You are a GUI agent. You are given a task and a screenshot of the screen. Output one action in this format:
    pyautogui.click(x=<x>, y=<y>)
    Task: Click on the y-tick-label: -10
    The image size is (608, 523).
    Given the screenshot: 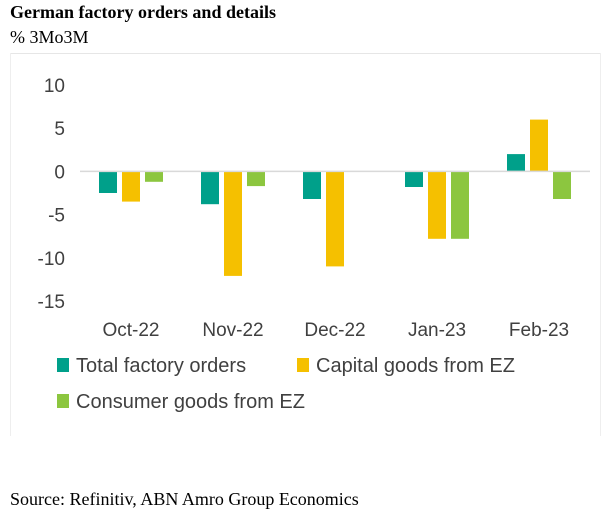 What is the action you would take?
    pyautogui.click(x=51, y=259)
    